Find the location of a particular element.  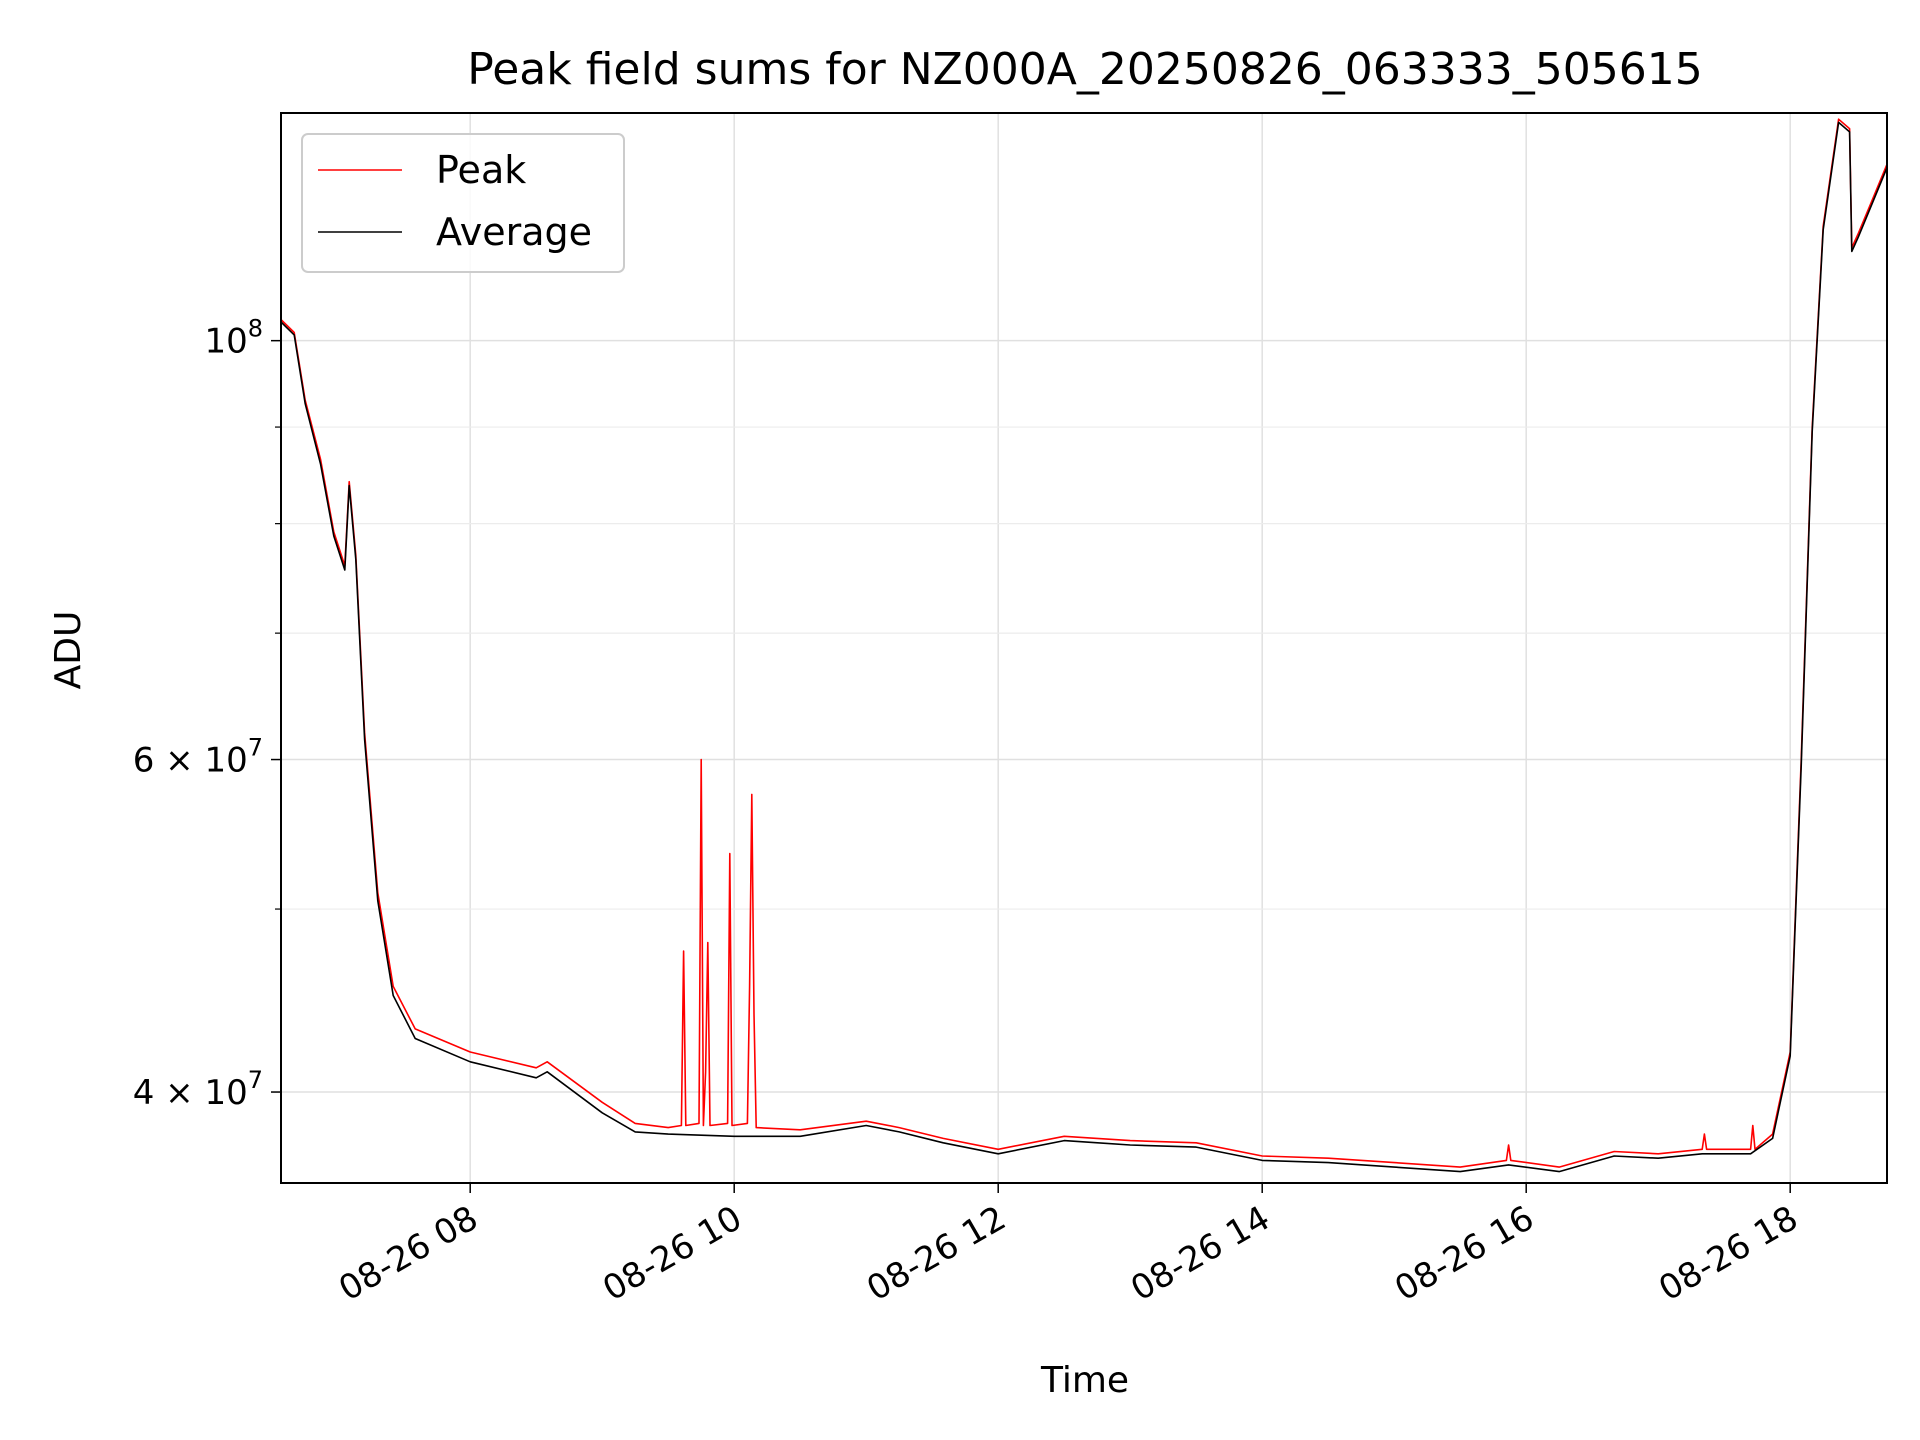

legend-box is located at coordinates (463, 203).